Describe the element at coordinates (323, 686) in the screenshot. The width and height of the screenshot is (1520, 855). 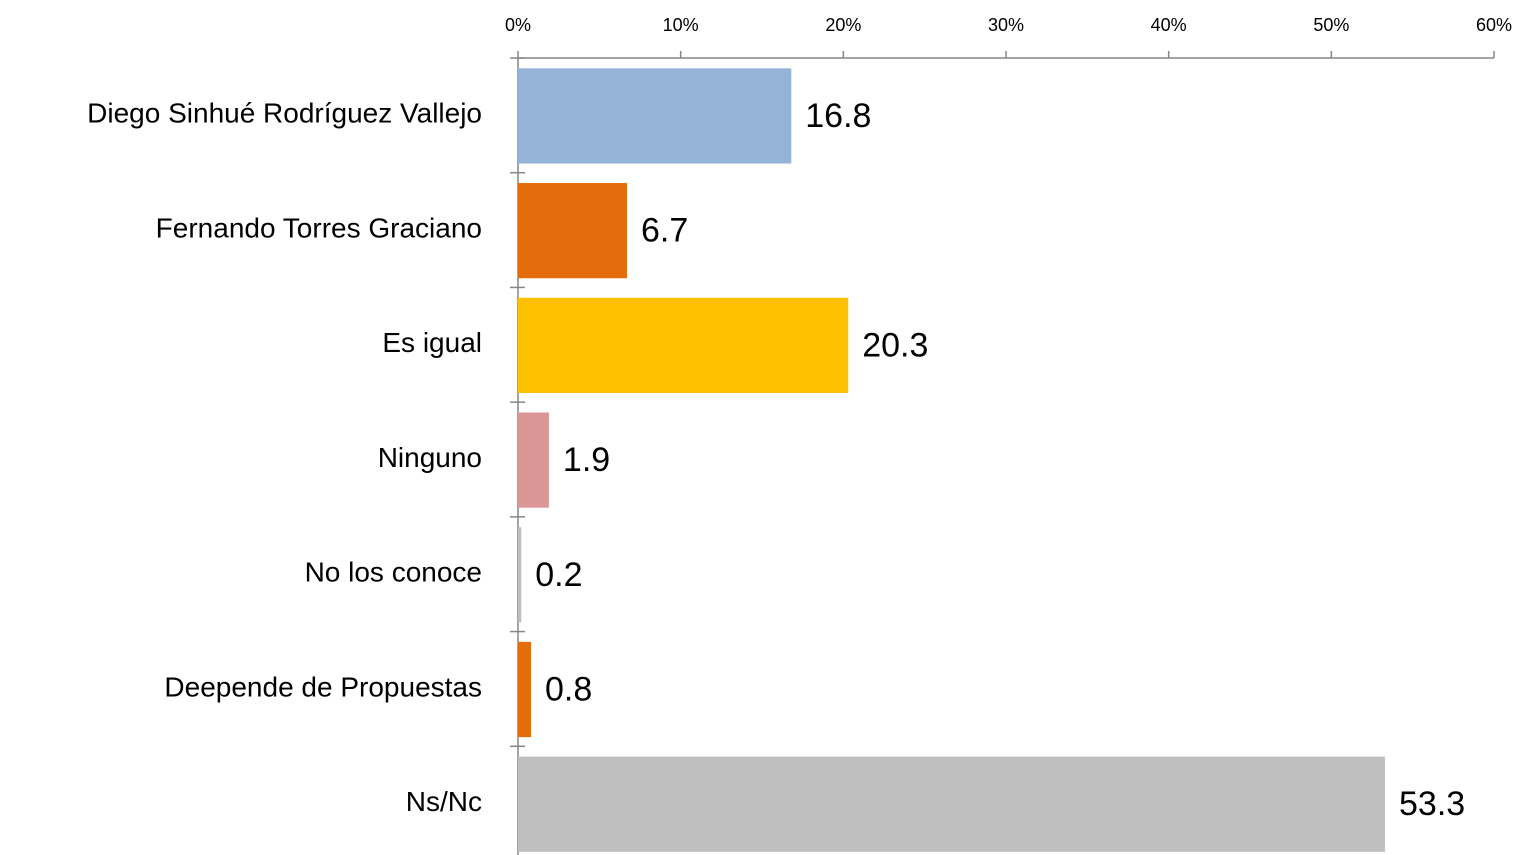
I see `y-tick-label: Deepende de Propuestas` at that location.